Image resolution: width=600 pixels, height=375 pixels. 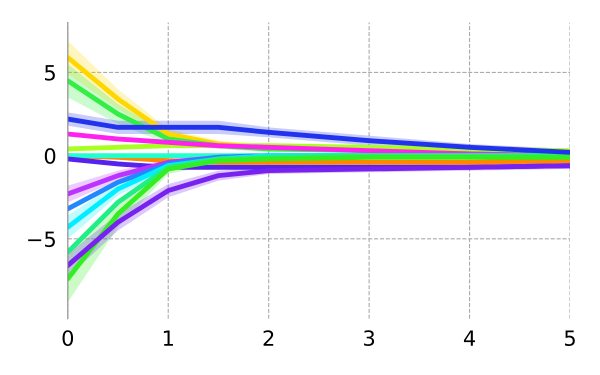 I want to click on x-tick-label: 4, so click(x=470, y=338).